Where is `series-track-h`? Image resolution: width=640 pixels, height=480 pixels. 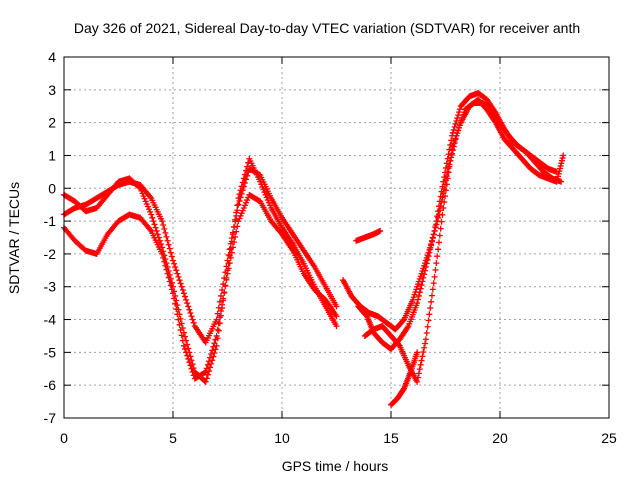
series-track-h is located at coordinates (404, 378).